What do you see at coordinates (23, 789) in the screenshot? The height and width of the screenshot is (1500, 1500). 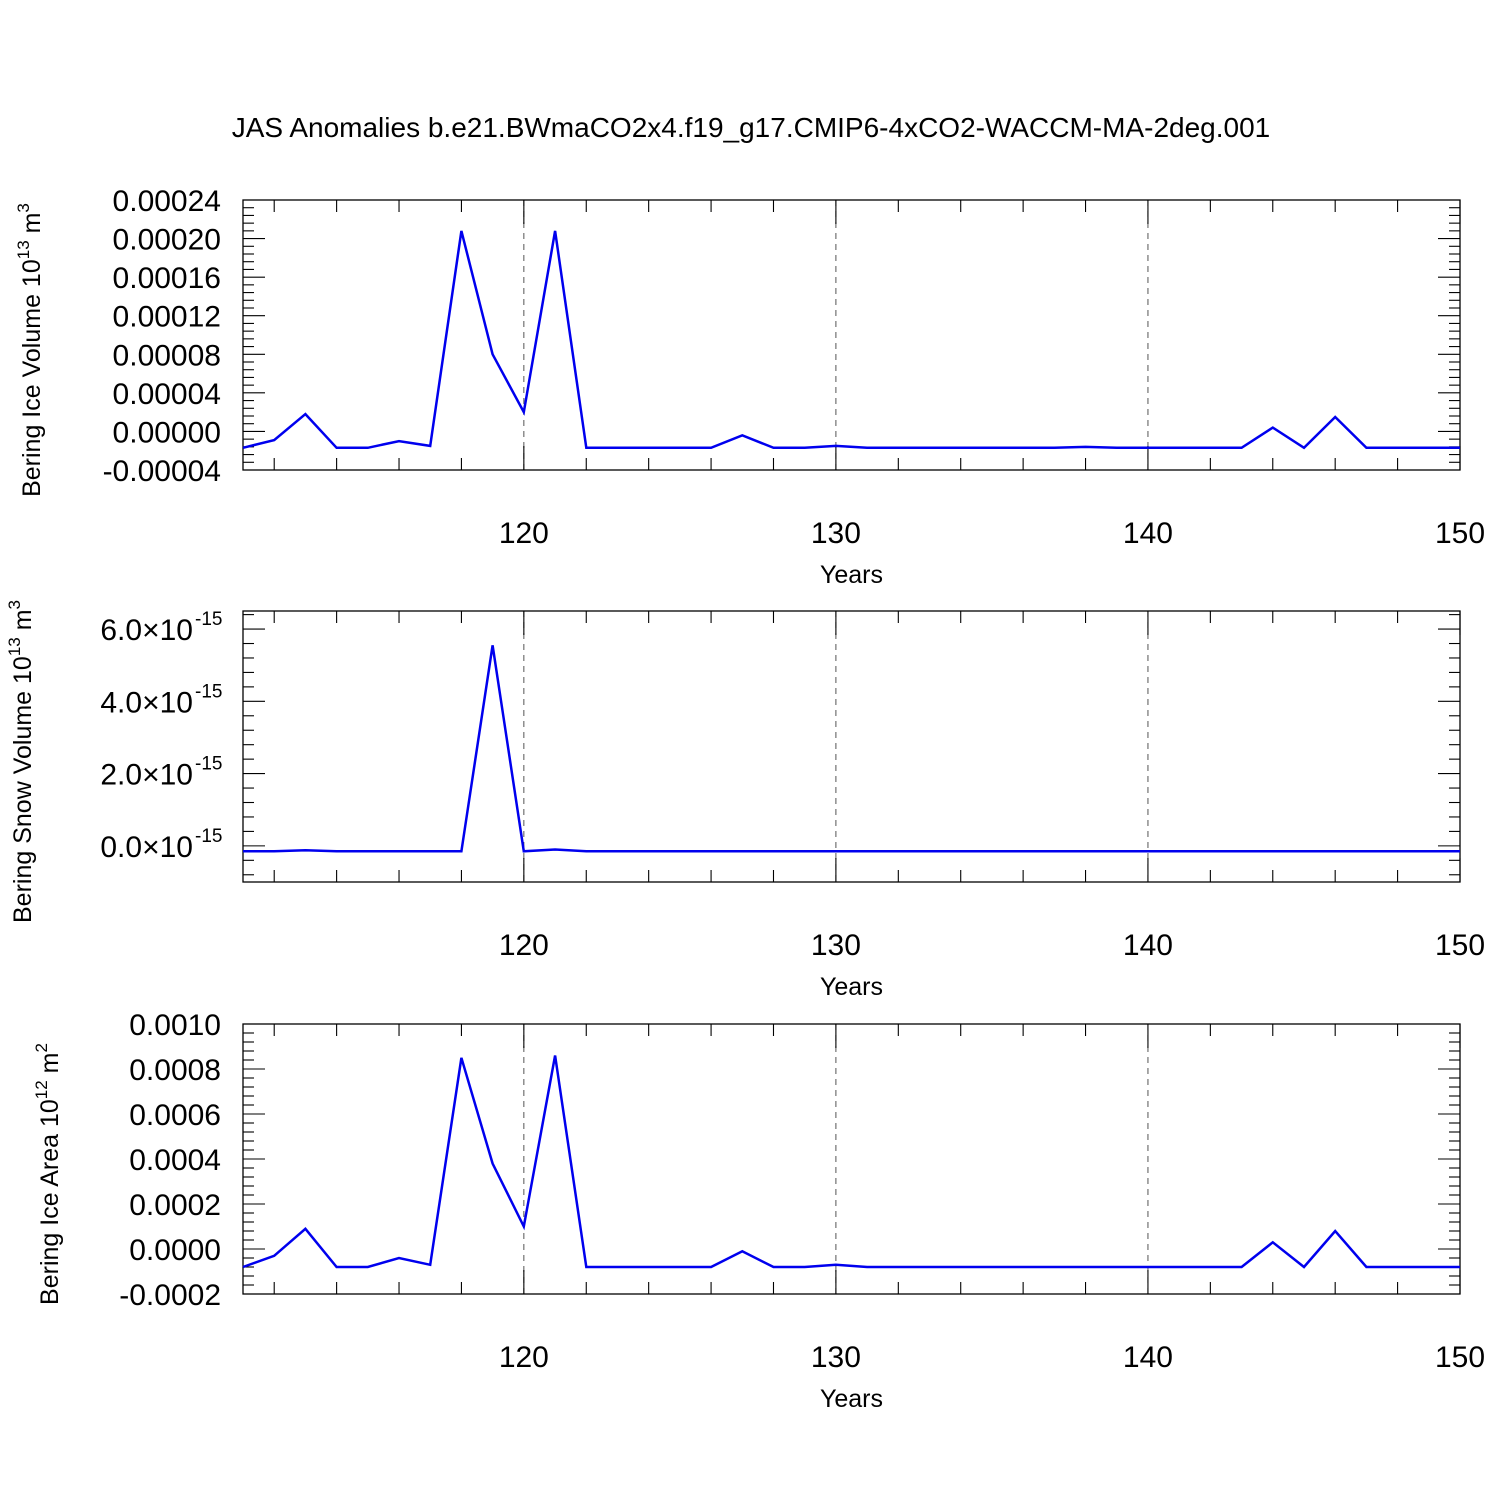 I see `y-axis-title-text: Bering Snow Volume 10` at bounding box center [23, 789].